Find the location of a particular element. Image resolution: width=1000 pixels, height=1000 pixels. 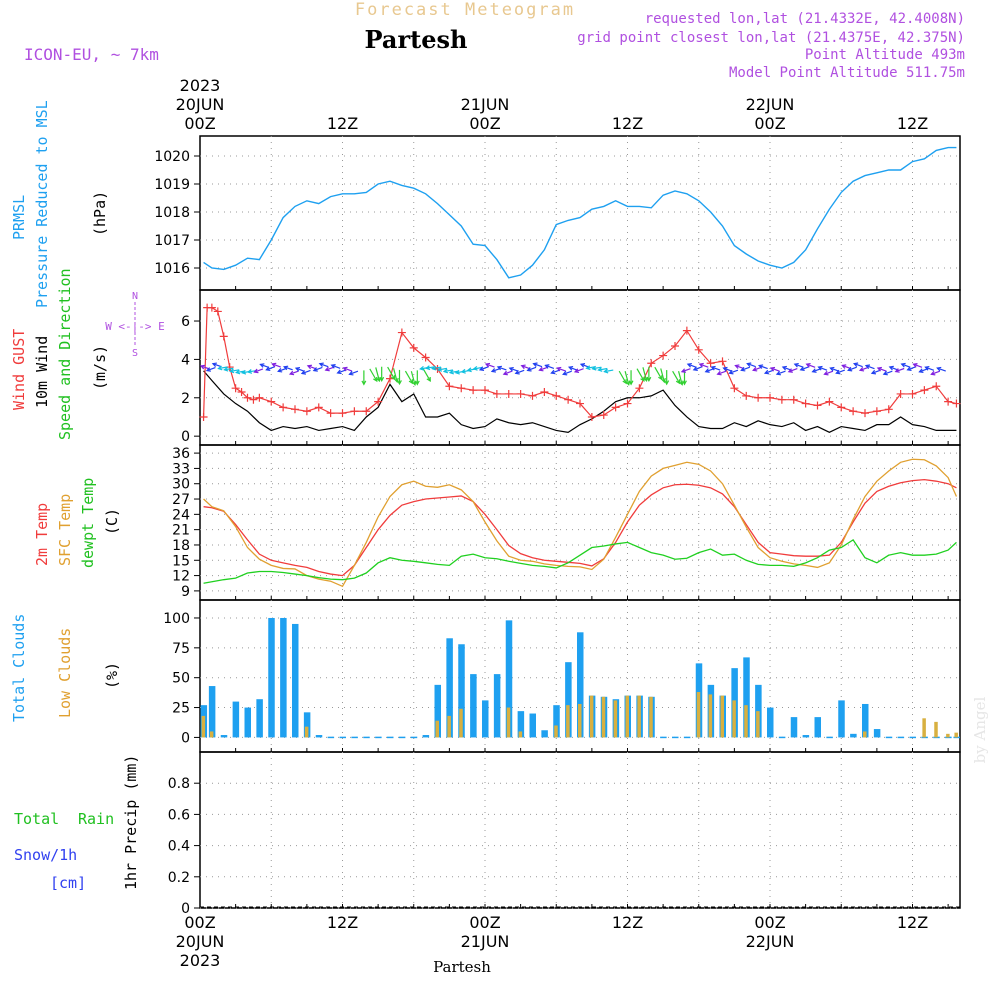

y-tick-label: 15 is located at coordinates (181, 561).